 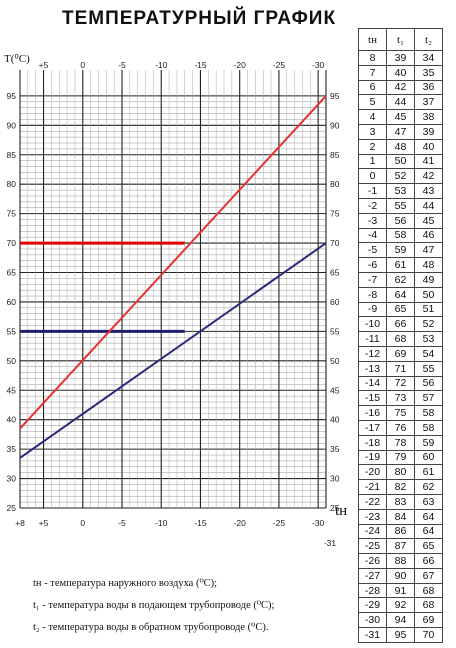 What do you see at coordinates (279, 65) in the screenshot?
I see `x-tick-label-top: -25` at bounding box center [279, 65].